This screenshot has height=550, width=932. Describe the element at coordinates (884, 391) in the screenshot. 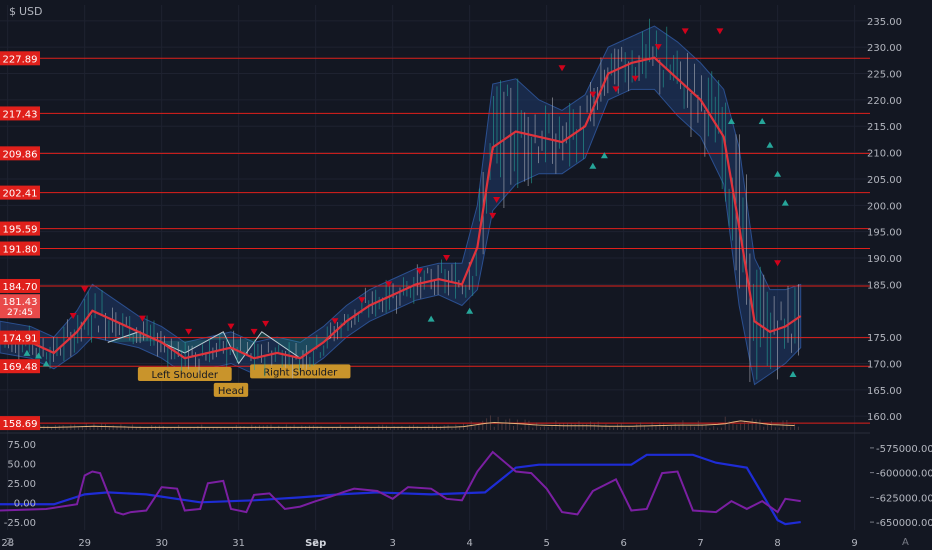

I see `price-tick-label: 165.00` at that location.